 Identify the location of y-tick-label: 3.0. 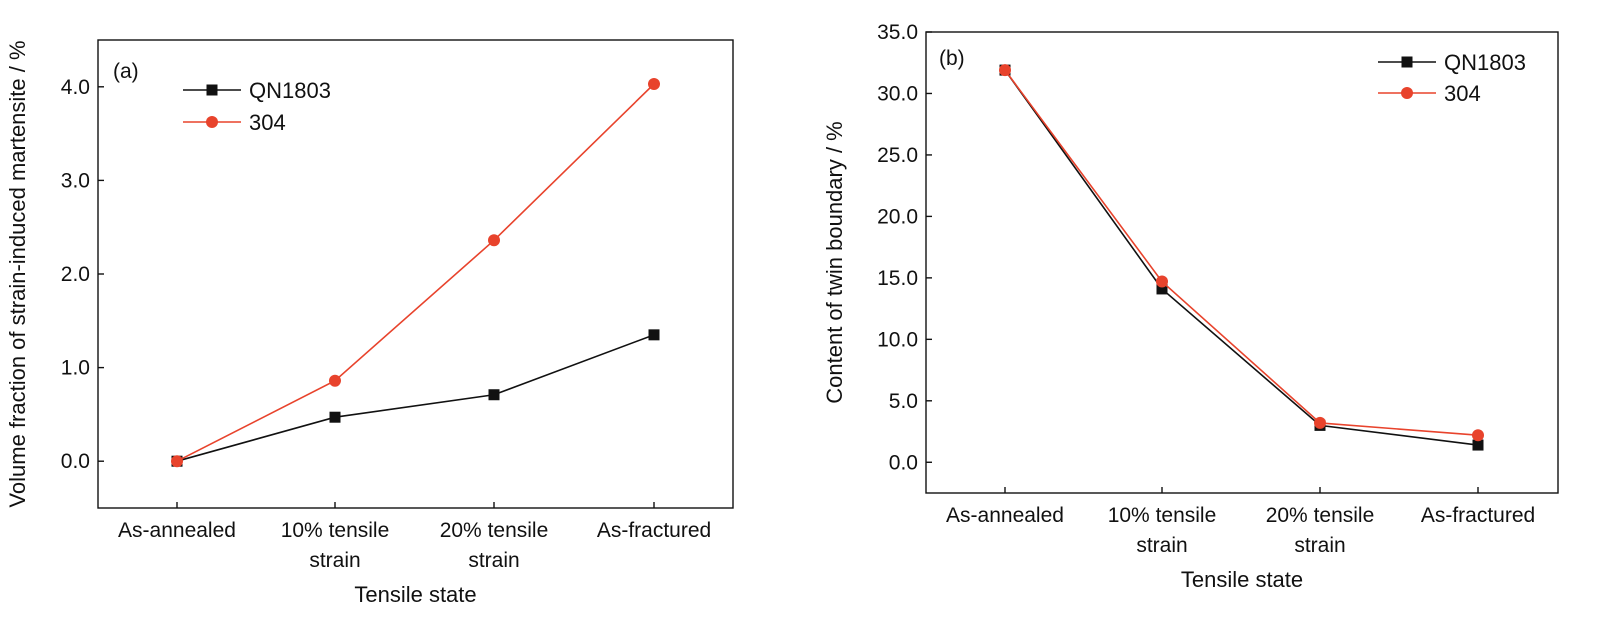
(75, 180).